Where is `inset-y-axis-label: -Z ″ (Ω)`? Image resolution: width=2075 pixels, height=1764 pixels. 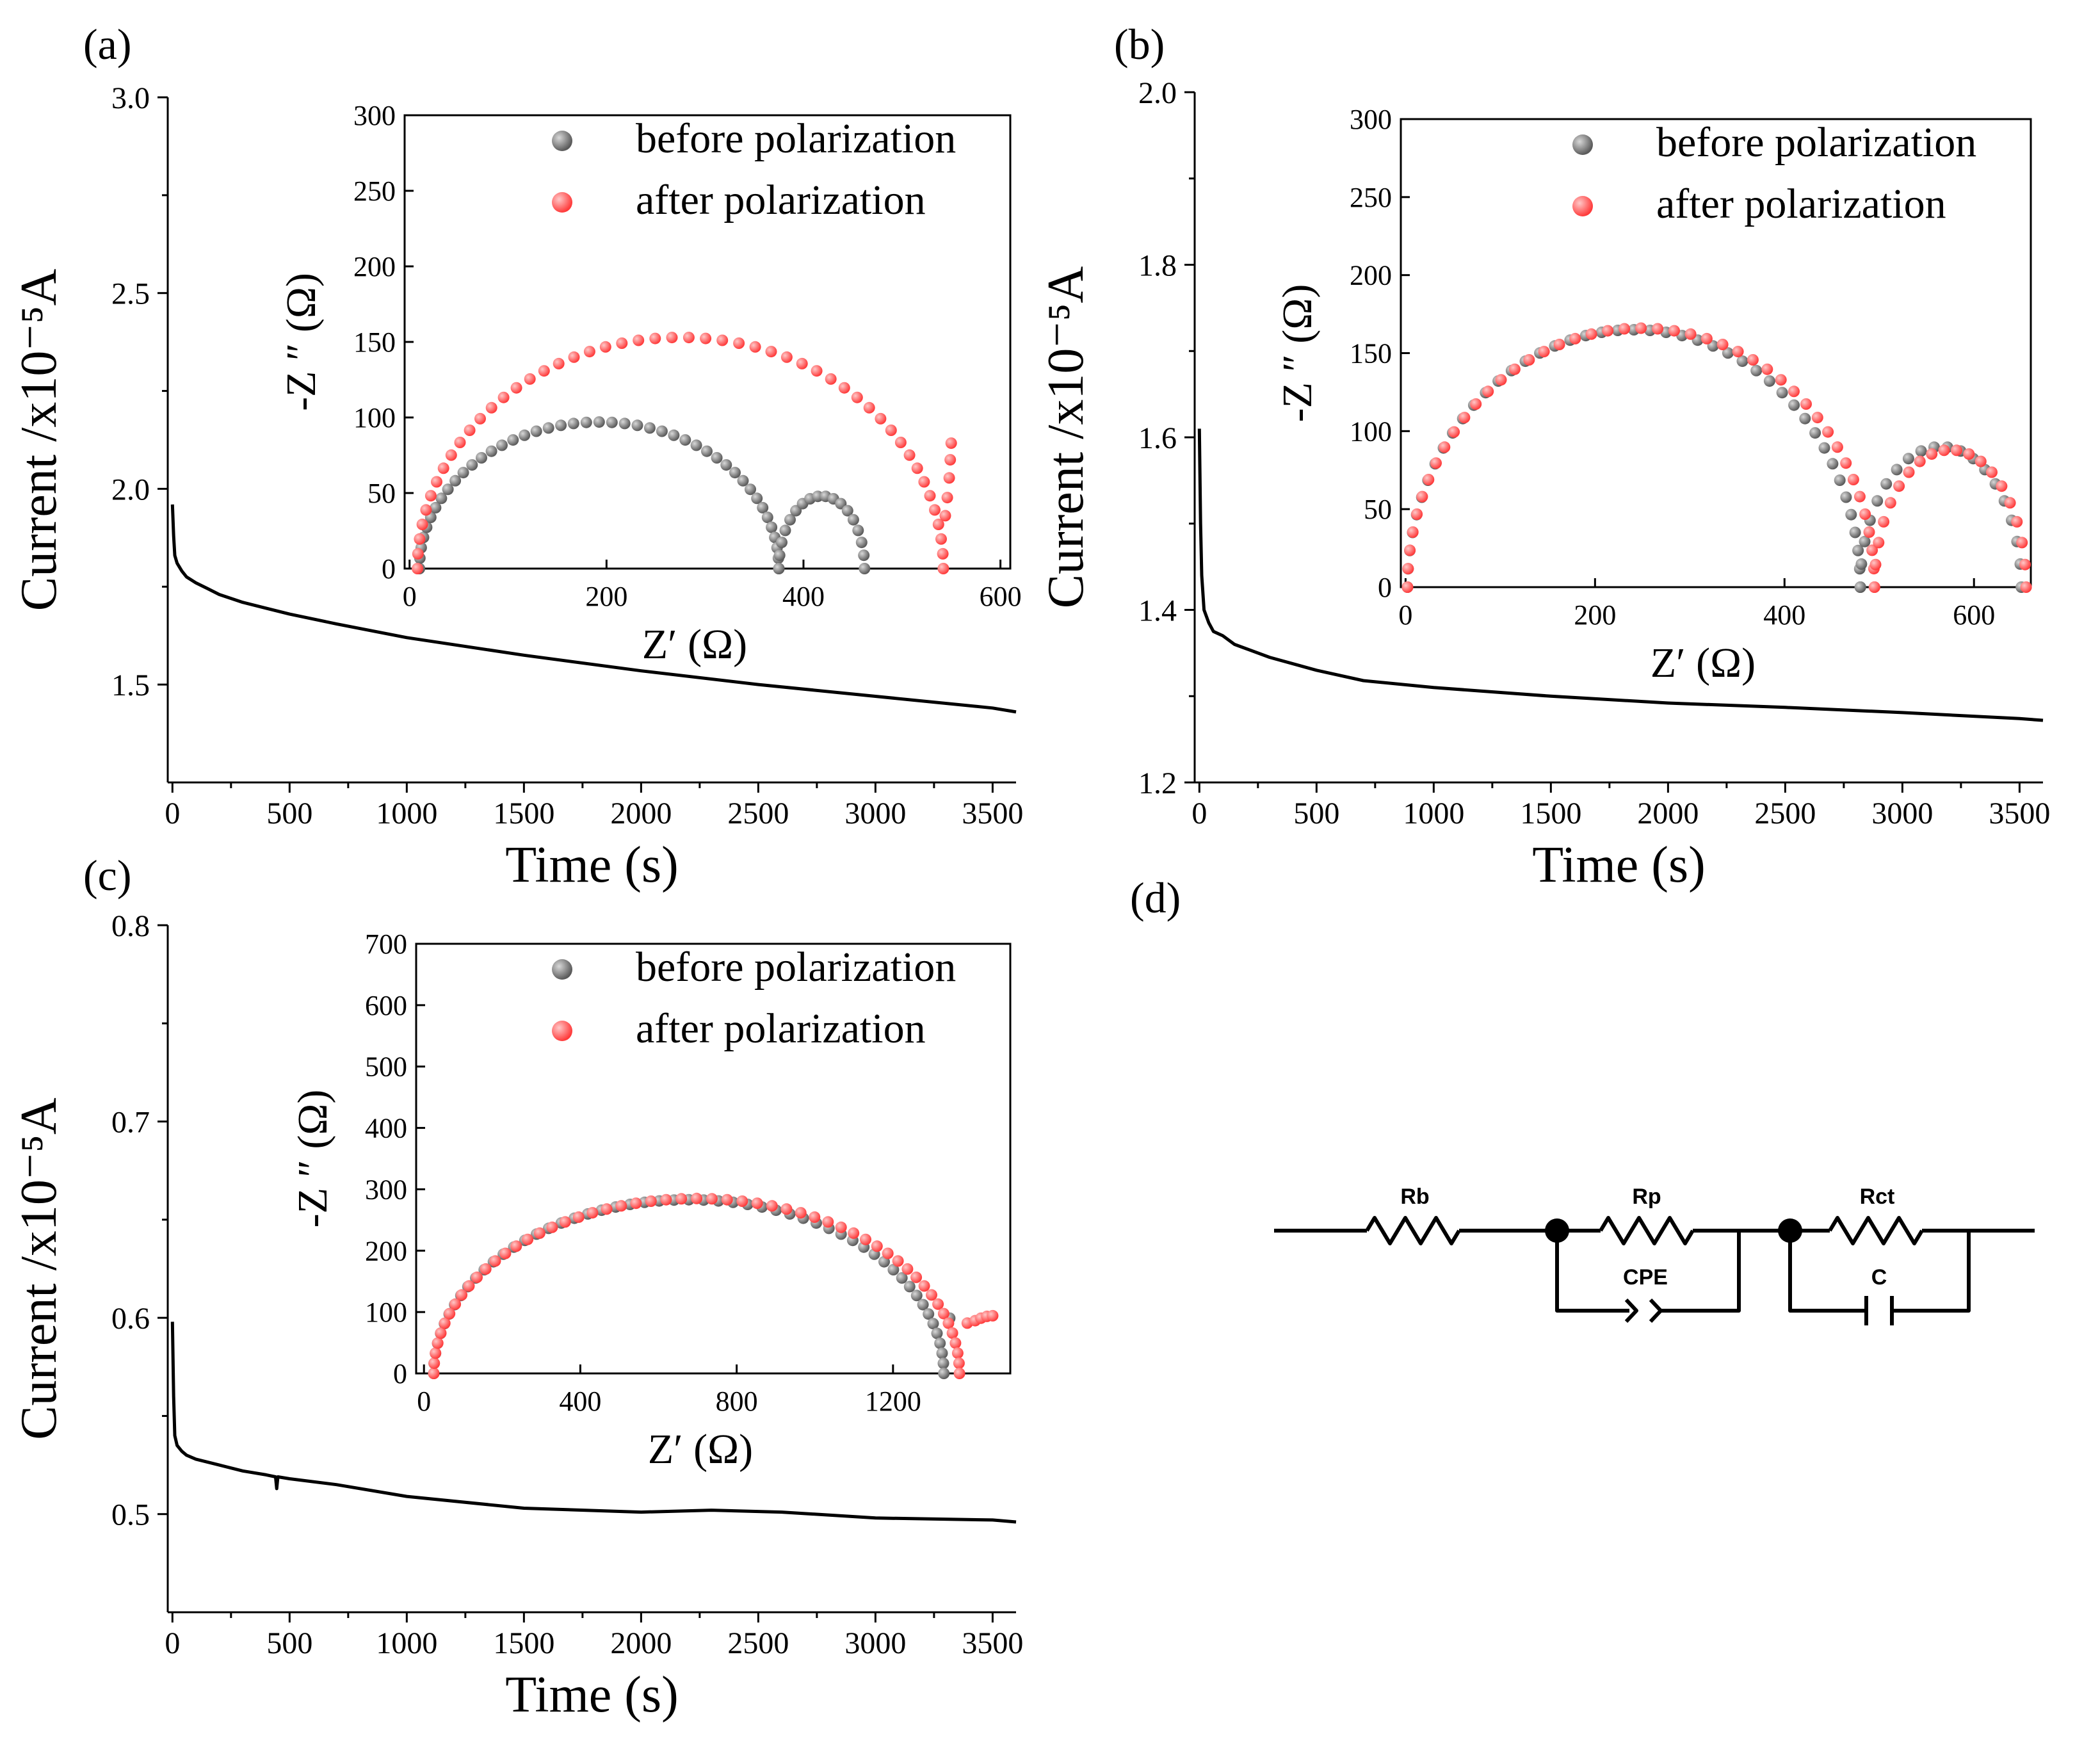 inset-y-axis-label: -Z ″ (Ω) is located at coordinates (1297, 353).